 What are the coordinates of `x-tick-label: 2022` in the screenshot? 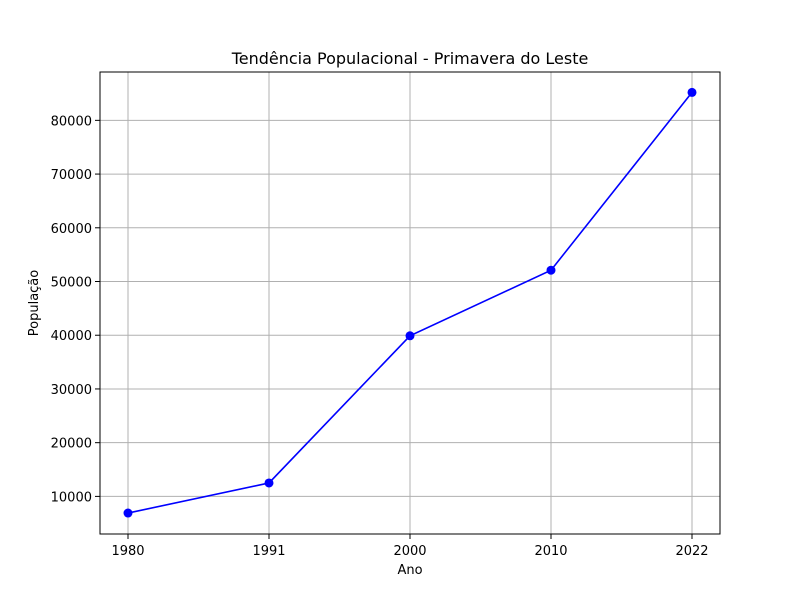 It's located at (691, 551).